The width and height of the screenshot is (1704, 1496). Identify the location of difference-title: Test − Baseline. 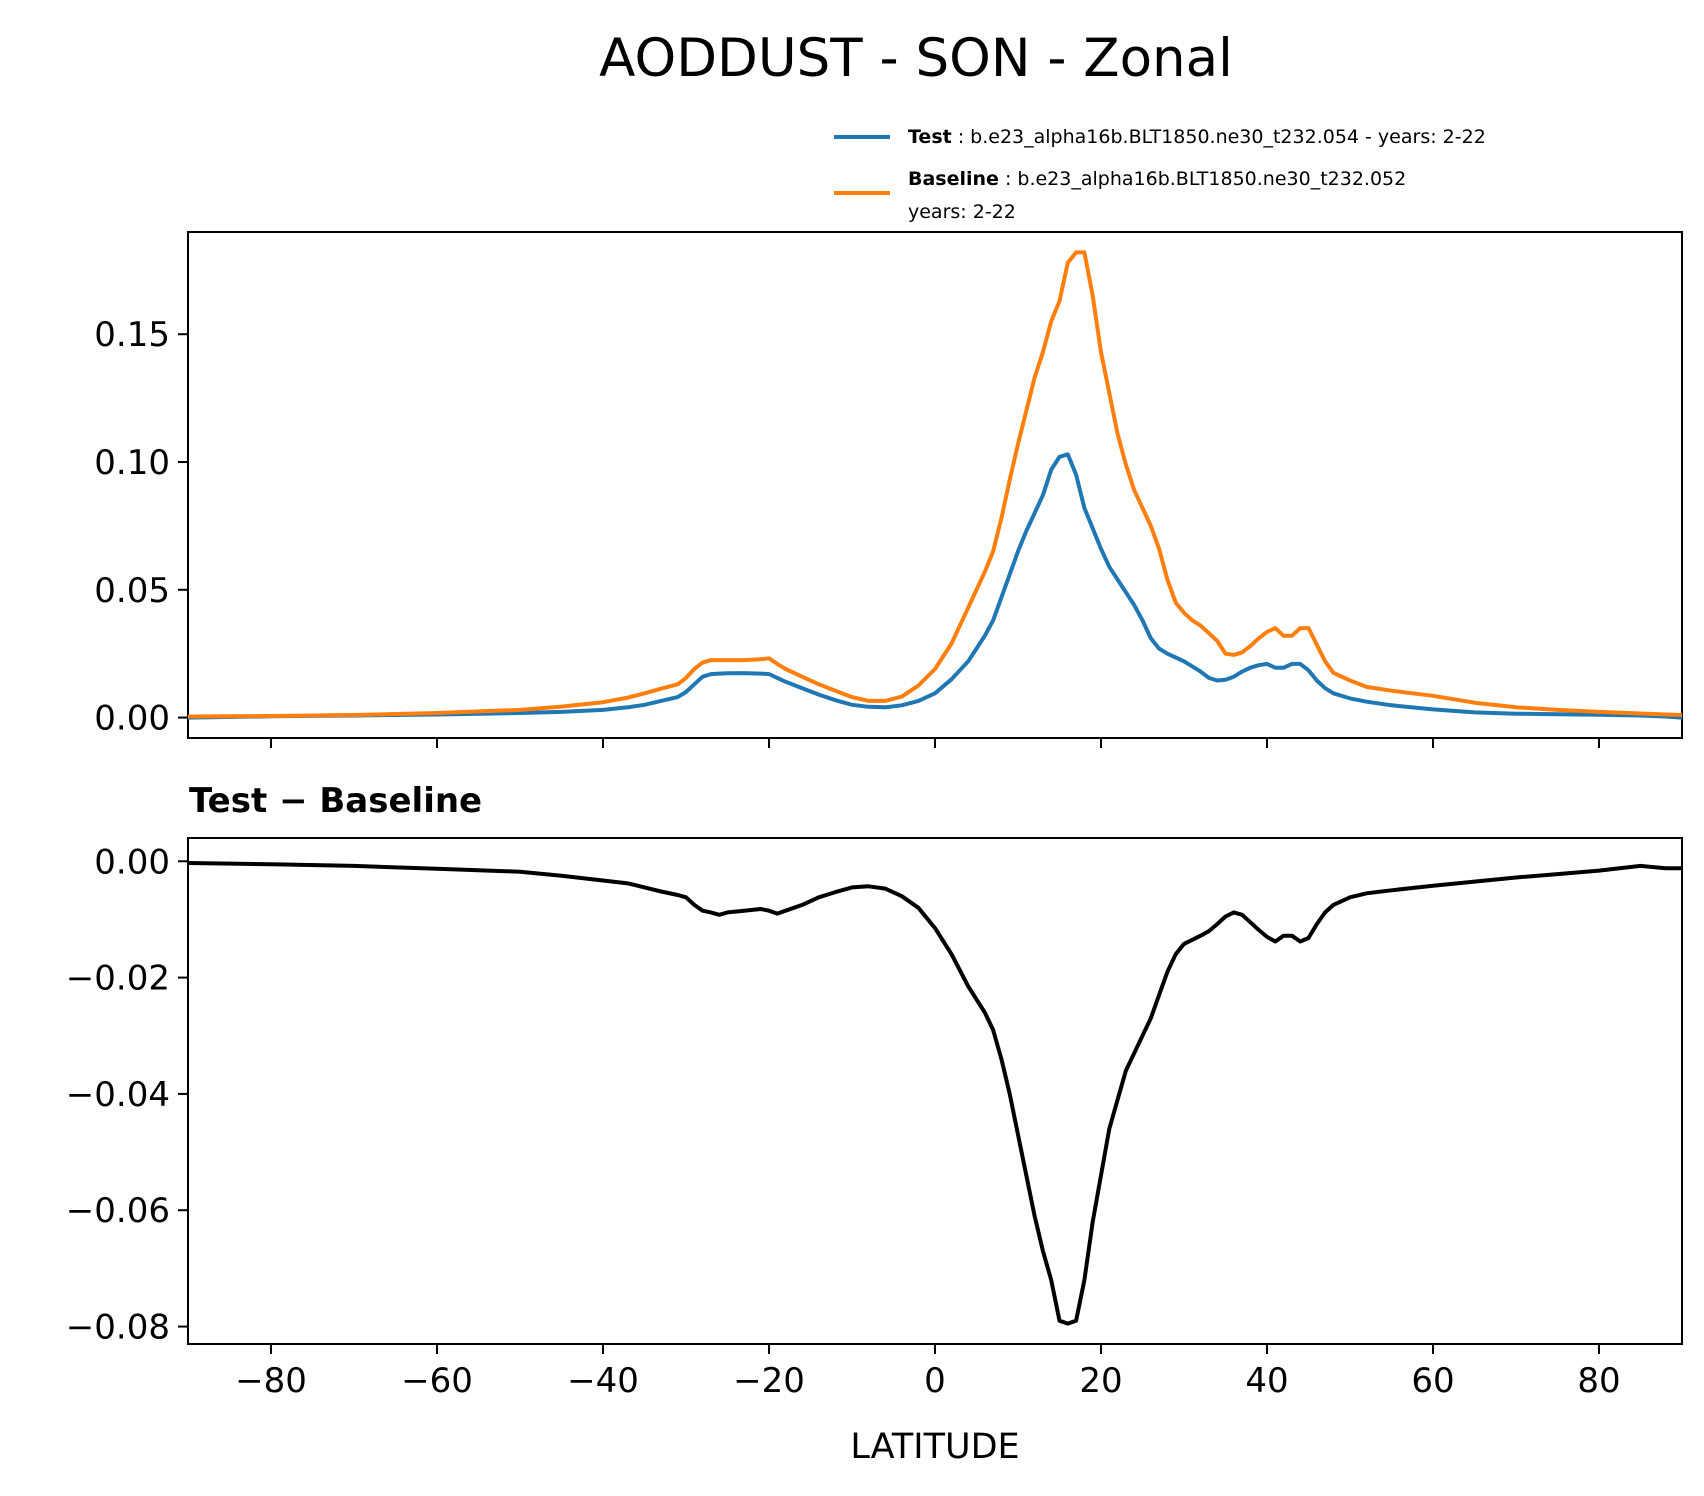
(335, 801).